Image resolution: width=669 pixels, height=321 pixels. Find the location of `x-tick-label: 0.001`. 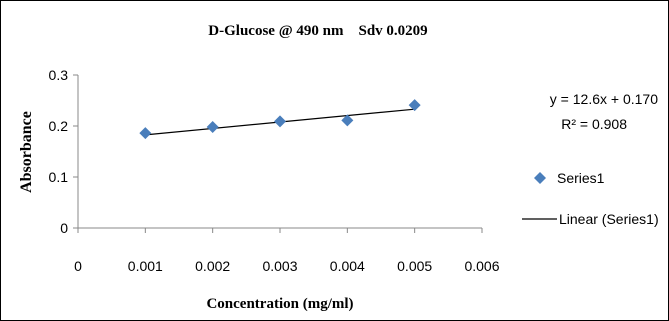

x-tick-label: 0.001 is located at coordinates (145, 266).